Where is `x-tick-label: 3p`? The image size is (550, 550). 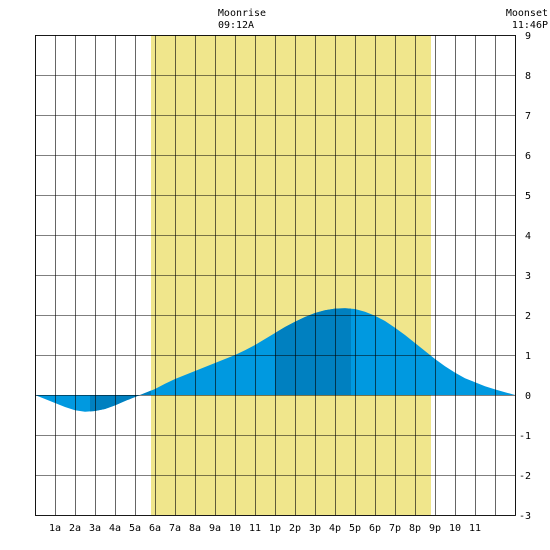 x-tick-label: 3p is located at coordinates (315, 528).